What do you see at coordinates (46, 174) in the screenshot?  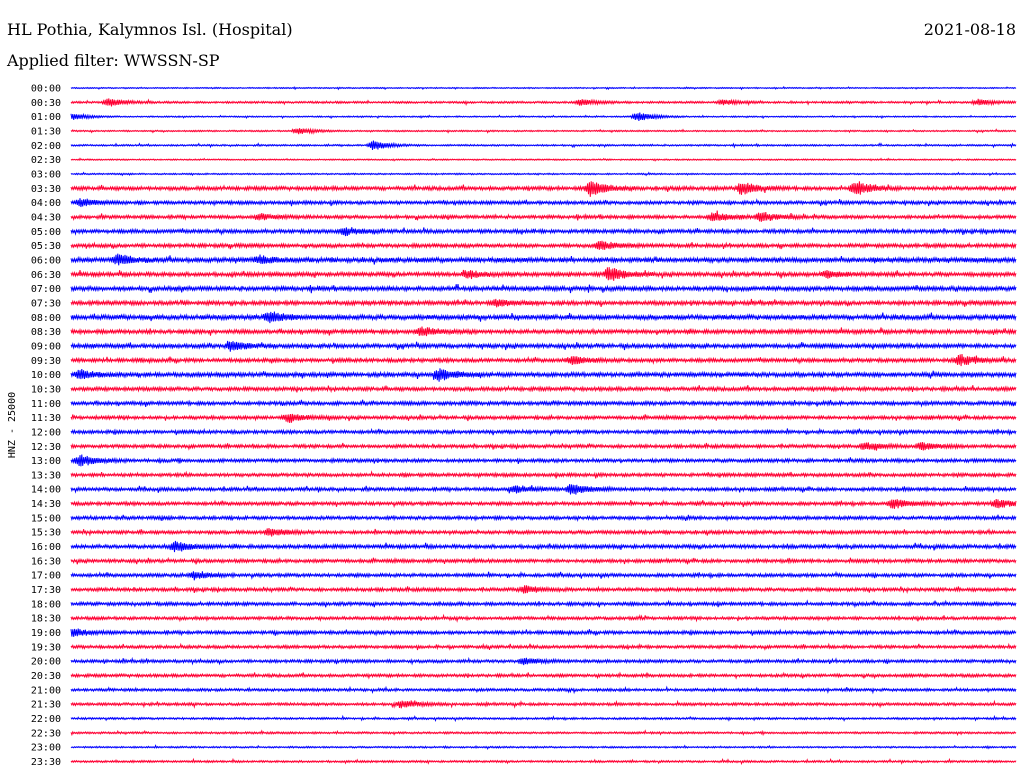 I see `tick-label-0300: 03:00` at bounding box center [46, 174].